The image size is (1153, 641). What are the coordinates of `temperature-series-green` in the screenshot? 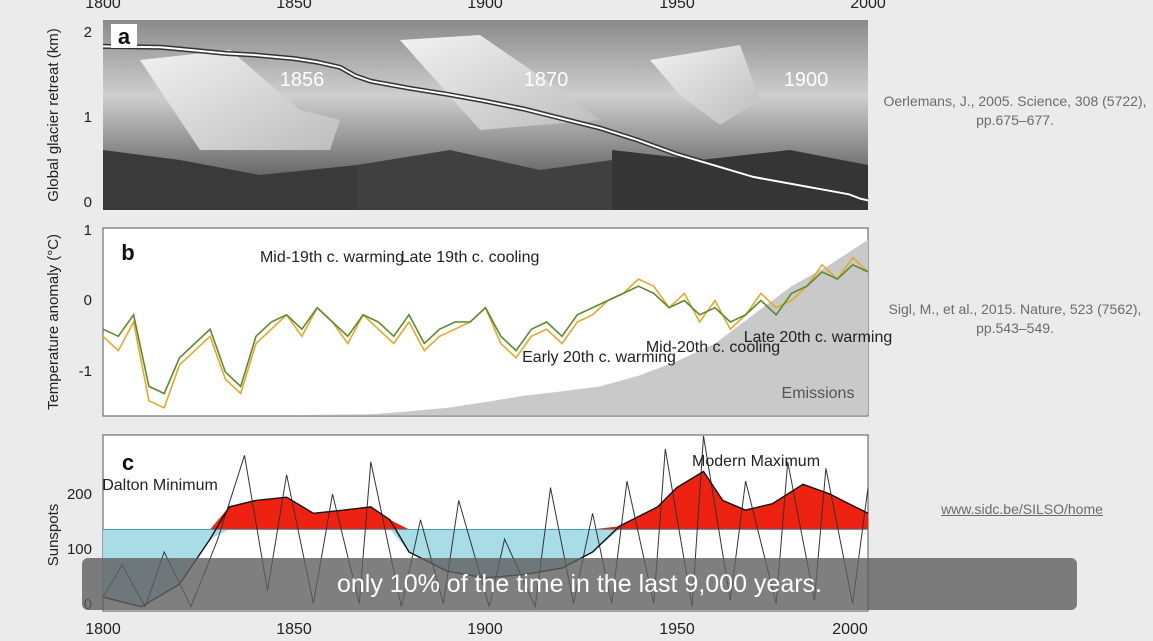 It's located at (485, 329).